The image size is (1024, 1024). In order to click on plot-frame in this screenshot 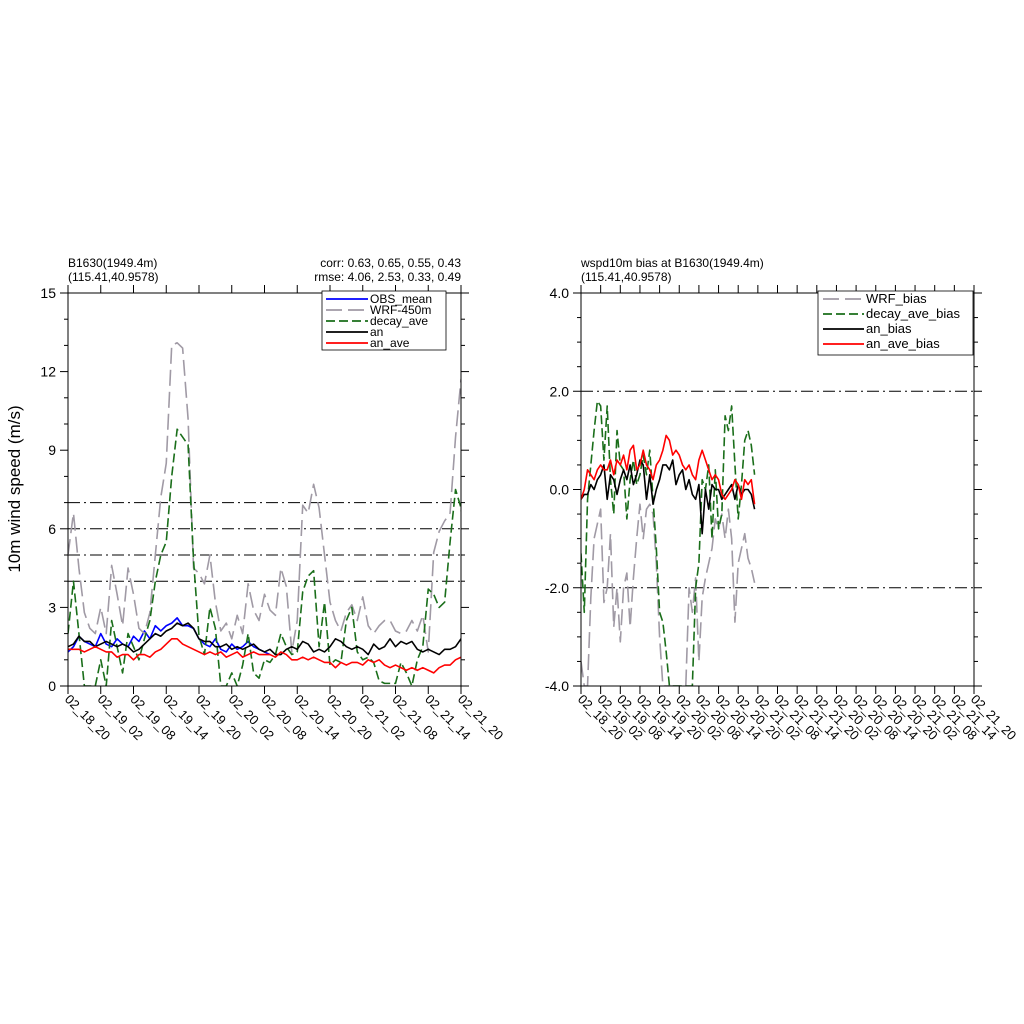, I will do `click(264, 489)`.